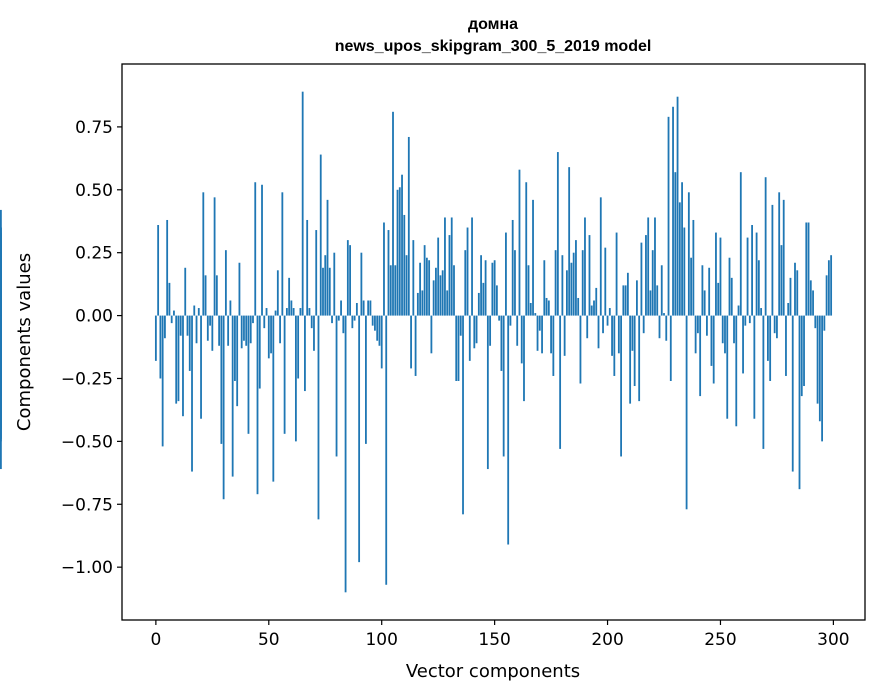 Image resolution: width=880 pixels, height=696 pixels. Describe the element at coordinates (87, 568) in the screenshot. I see `y-tick-label: −1.00` at that location.